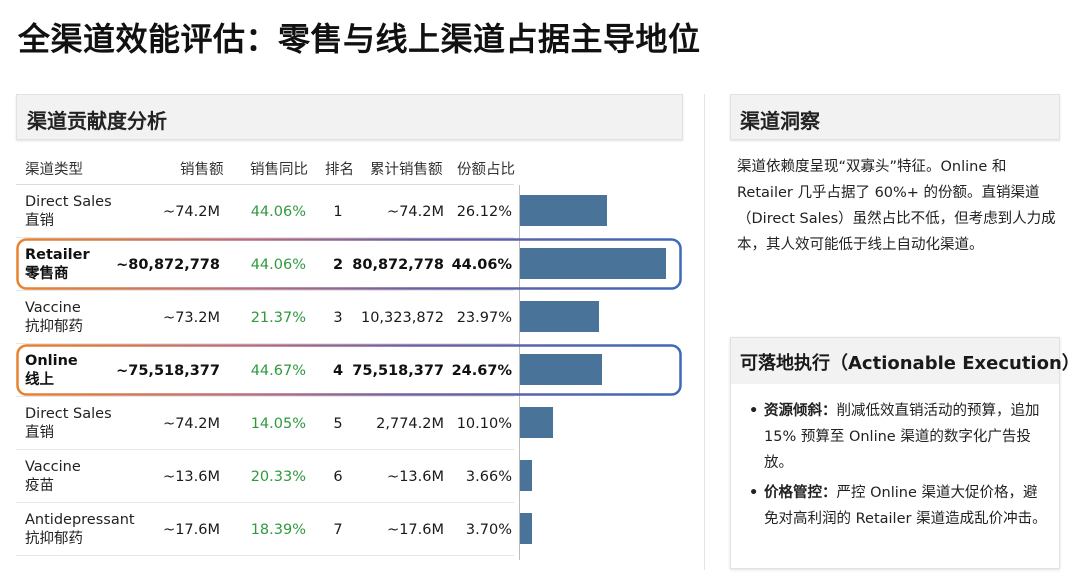 The image size is (1080, 580). What do you see at coordinates (54, 170) in the screenshot?
I see `col-header-channel-type: 渠道类型` at bounding box center [54, 170].